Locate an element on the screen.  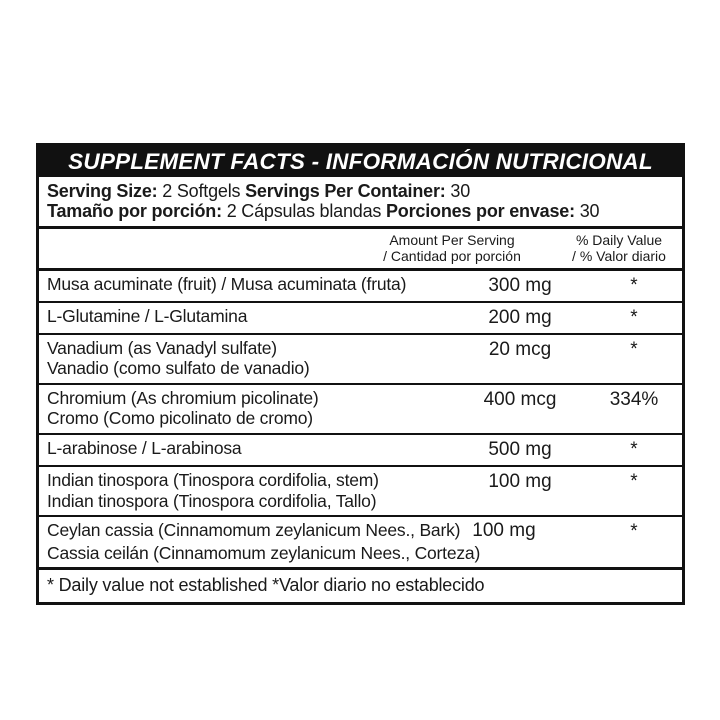
ingredient-name: L-Glutamine / L-Glutamina is located at coordinates (246, 316).